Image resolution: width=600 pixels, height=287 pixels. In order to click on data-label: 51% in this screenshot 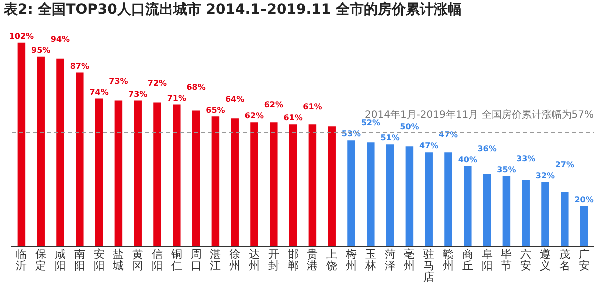, I will do `click(390, 138)`.